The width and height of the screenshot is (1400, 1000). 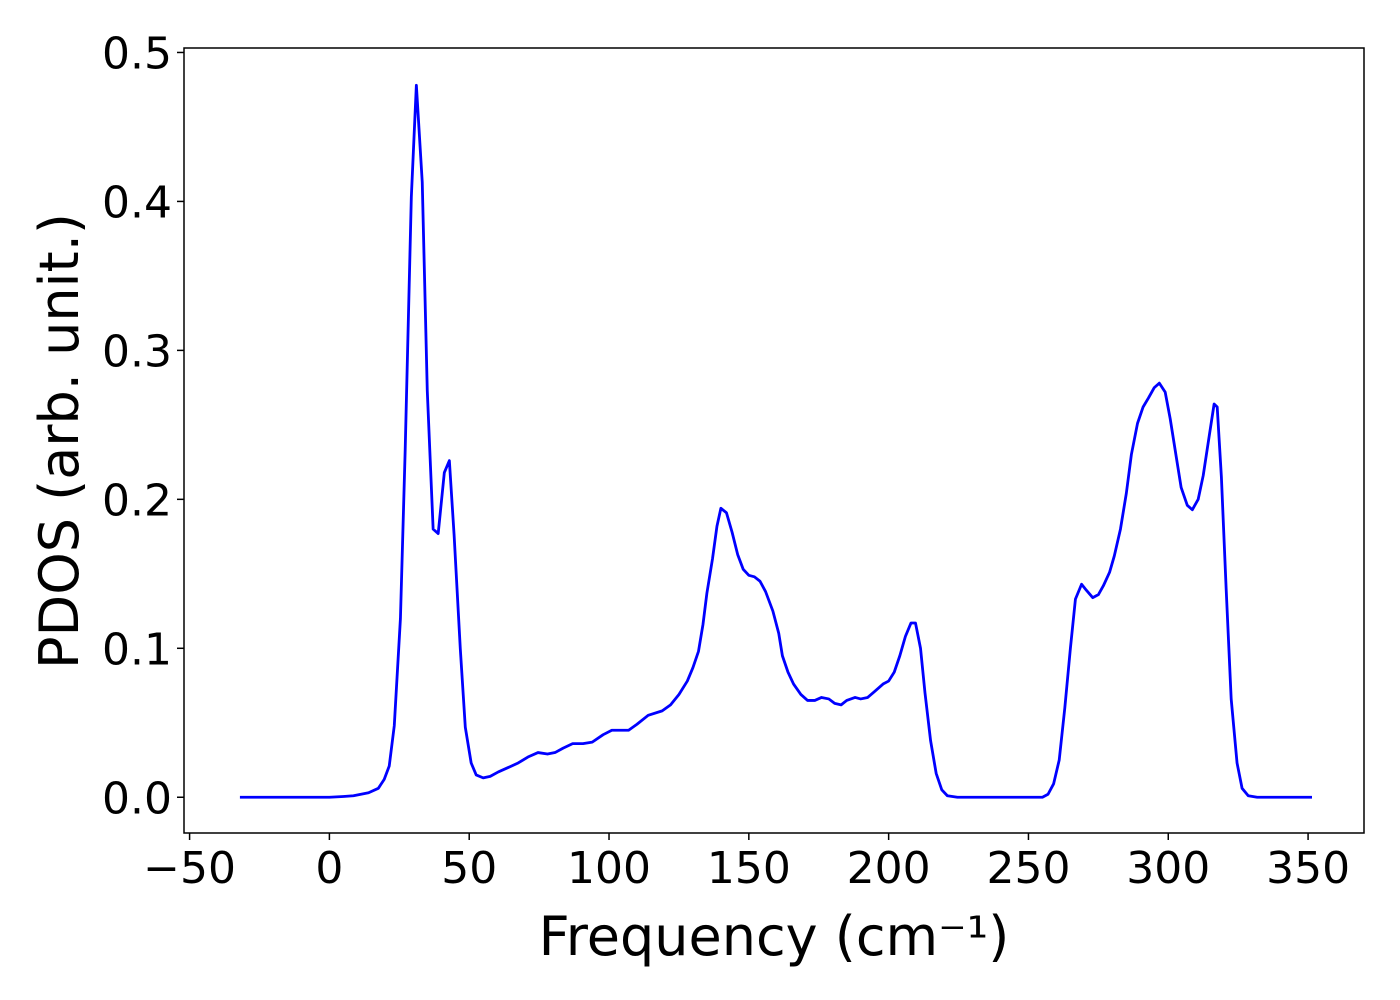 I want to click on y-tick-label: 0.5, so click(x=137, y=53).